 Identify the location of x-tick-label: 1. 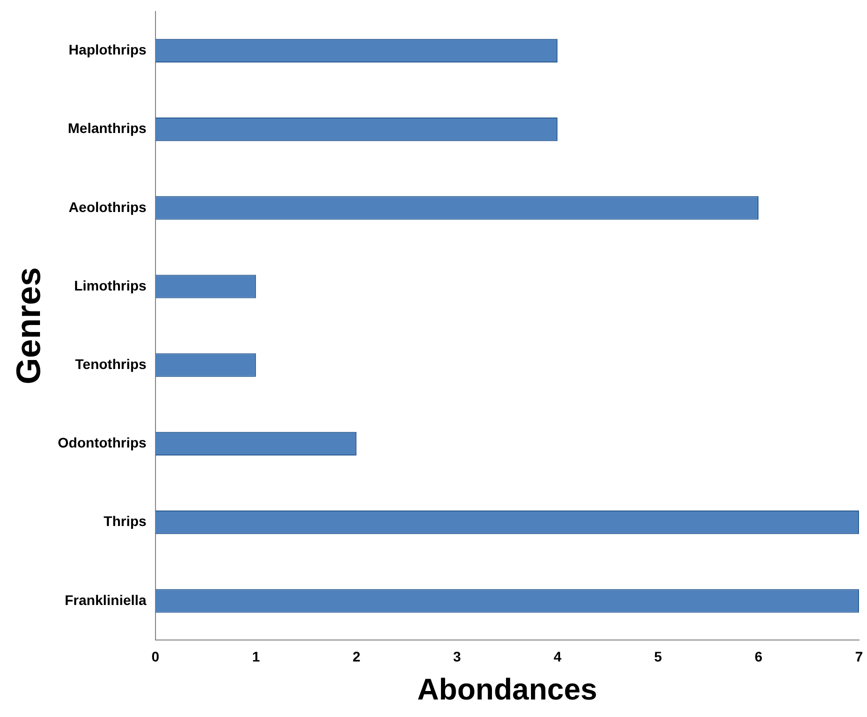
(256, 656).